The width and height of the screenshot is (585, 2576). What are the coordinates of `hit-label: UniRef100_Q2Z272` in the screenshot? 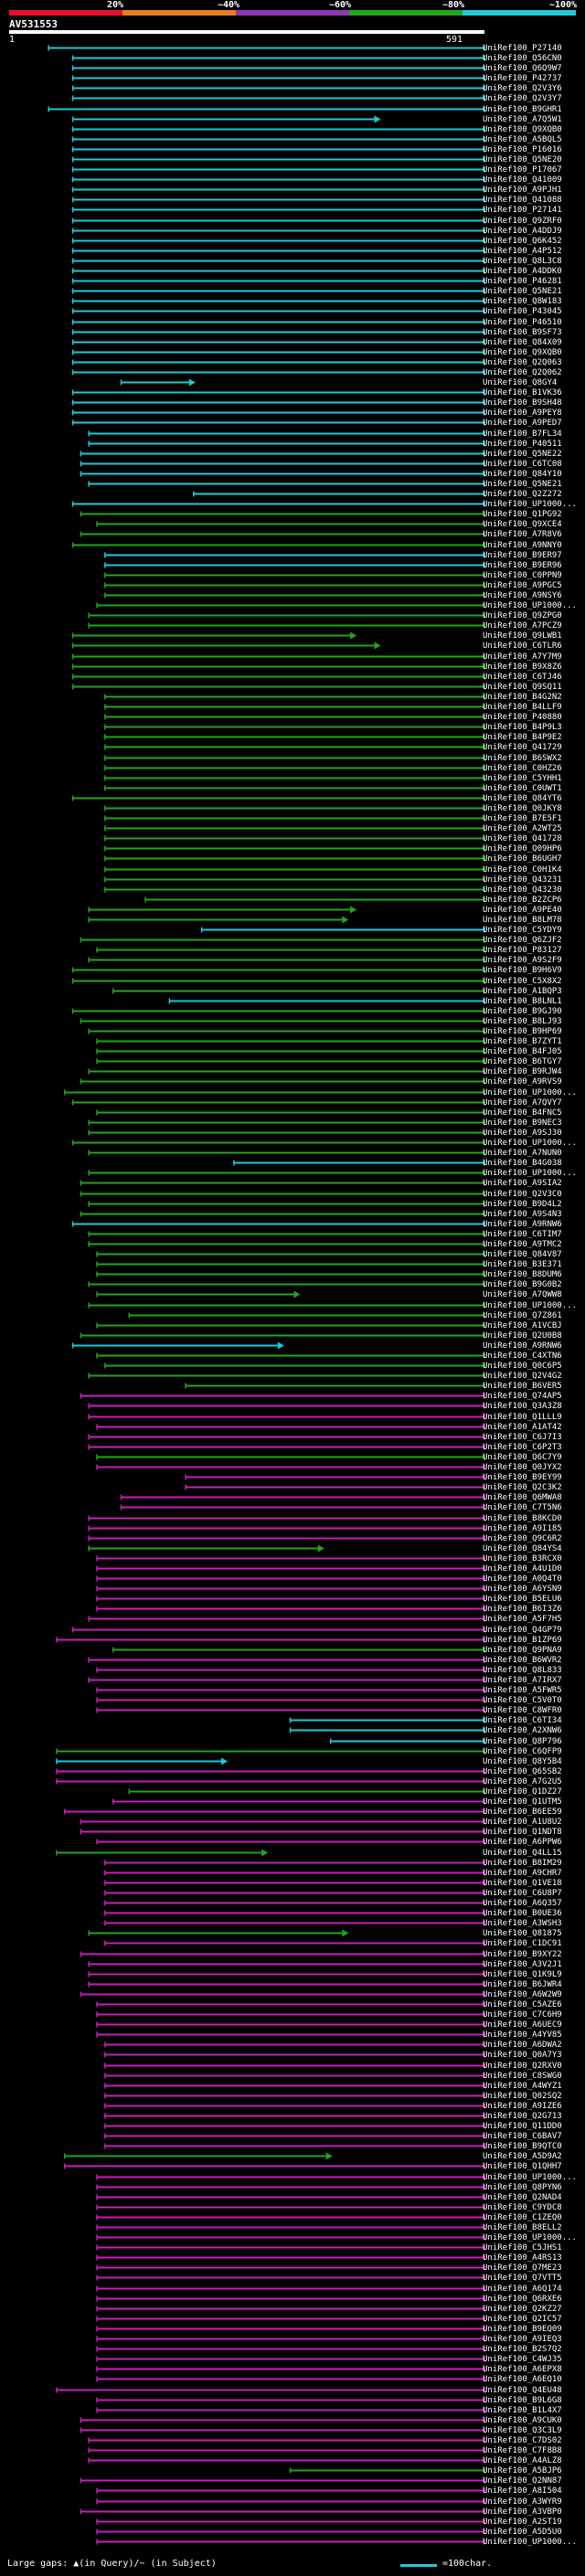 It's located at (522, 494).